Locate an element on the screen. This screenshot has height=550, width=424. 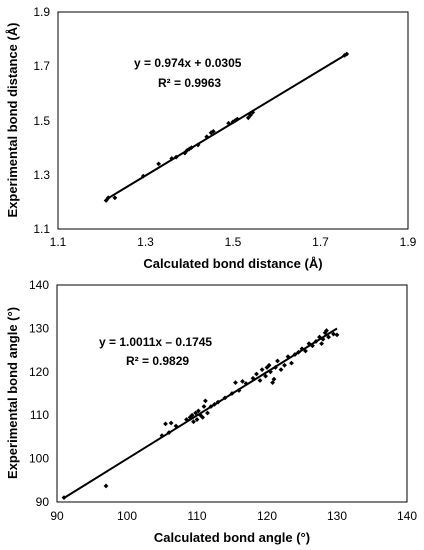
r-squared-label: R² = 0.9829 is located at coordinates (157, 361).